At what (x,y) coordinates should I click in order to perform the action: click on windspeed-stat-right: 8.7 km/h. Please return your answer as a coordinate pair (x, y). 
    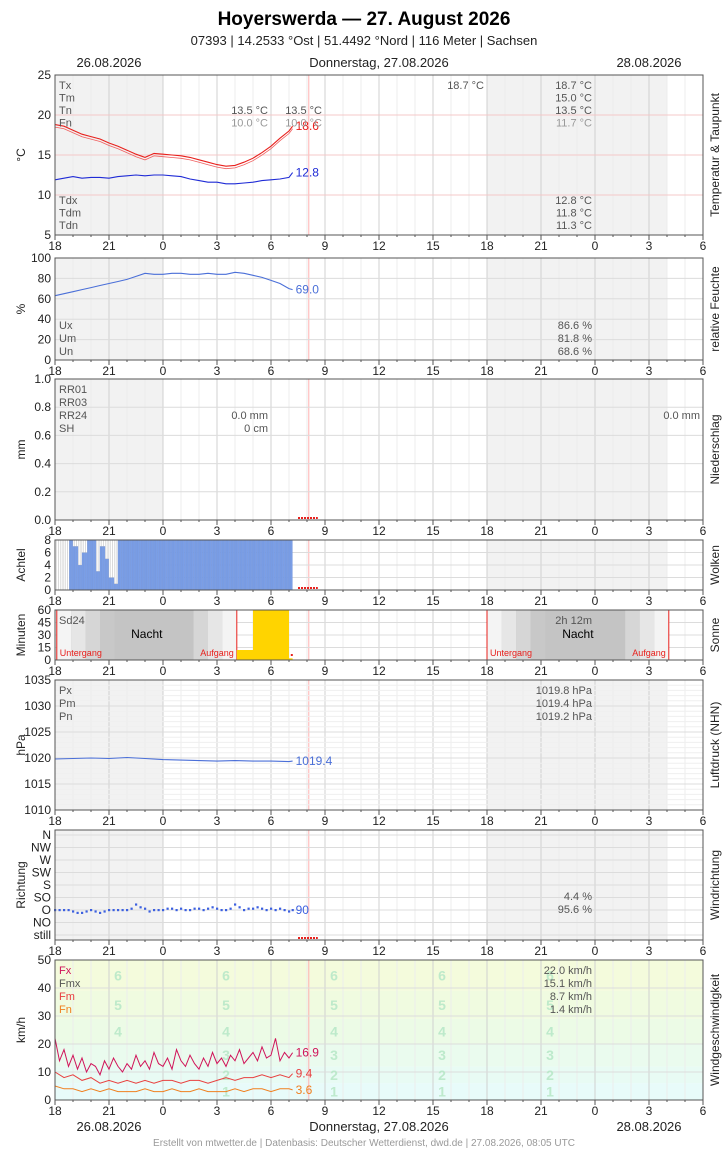
    Looking at the image, I should click on (571, 997).